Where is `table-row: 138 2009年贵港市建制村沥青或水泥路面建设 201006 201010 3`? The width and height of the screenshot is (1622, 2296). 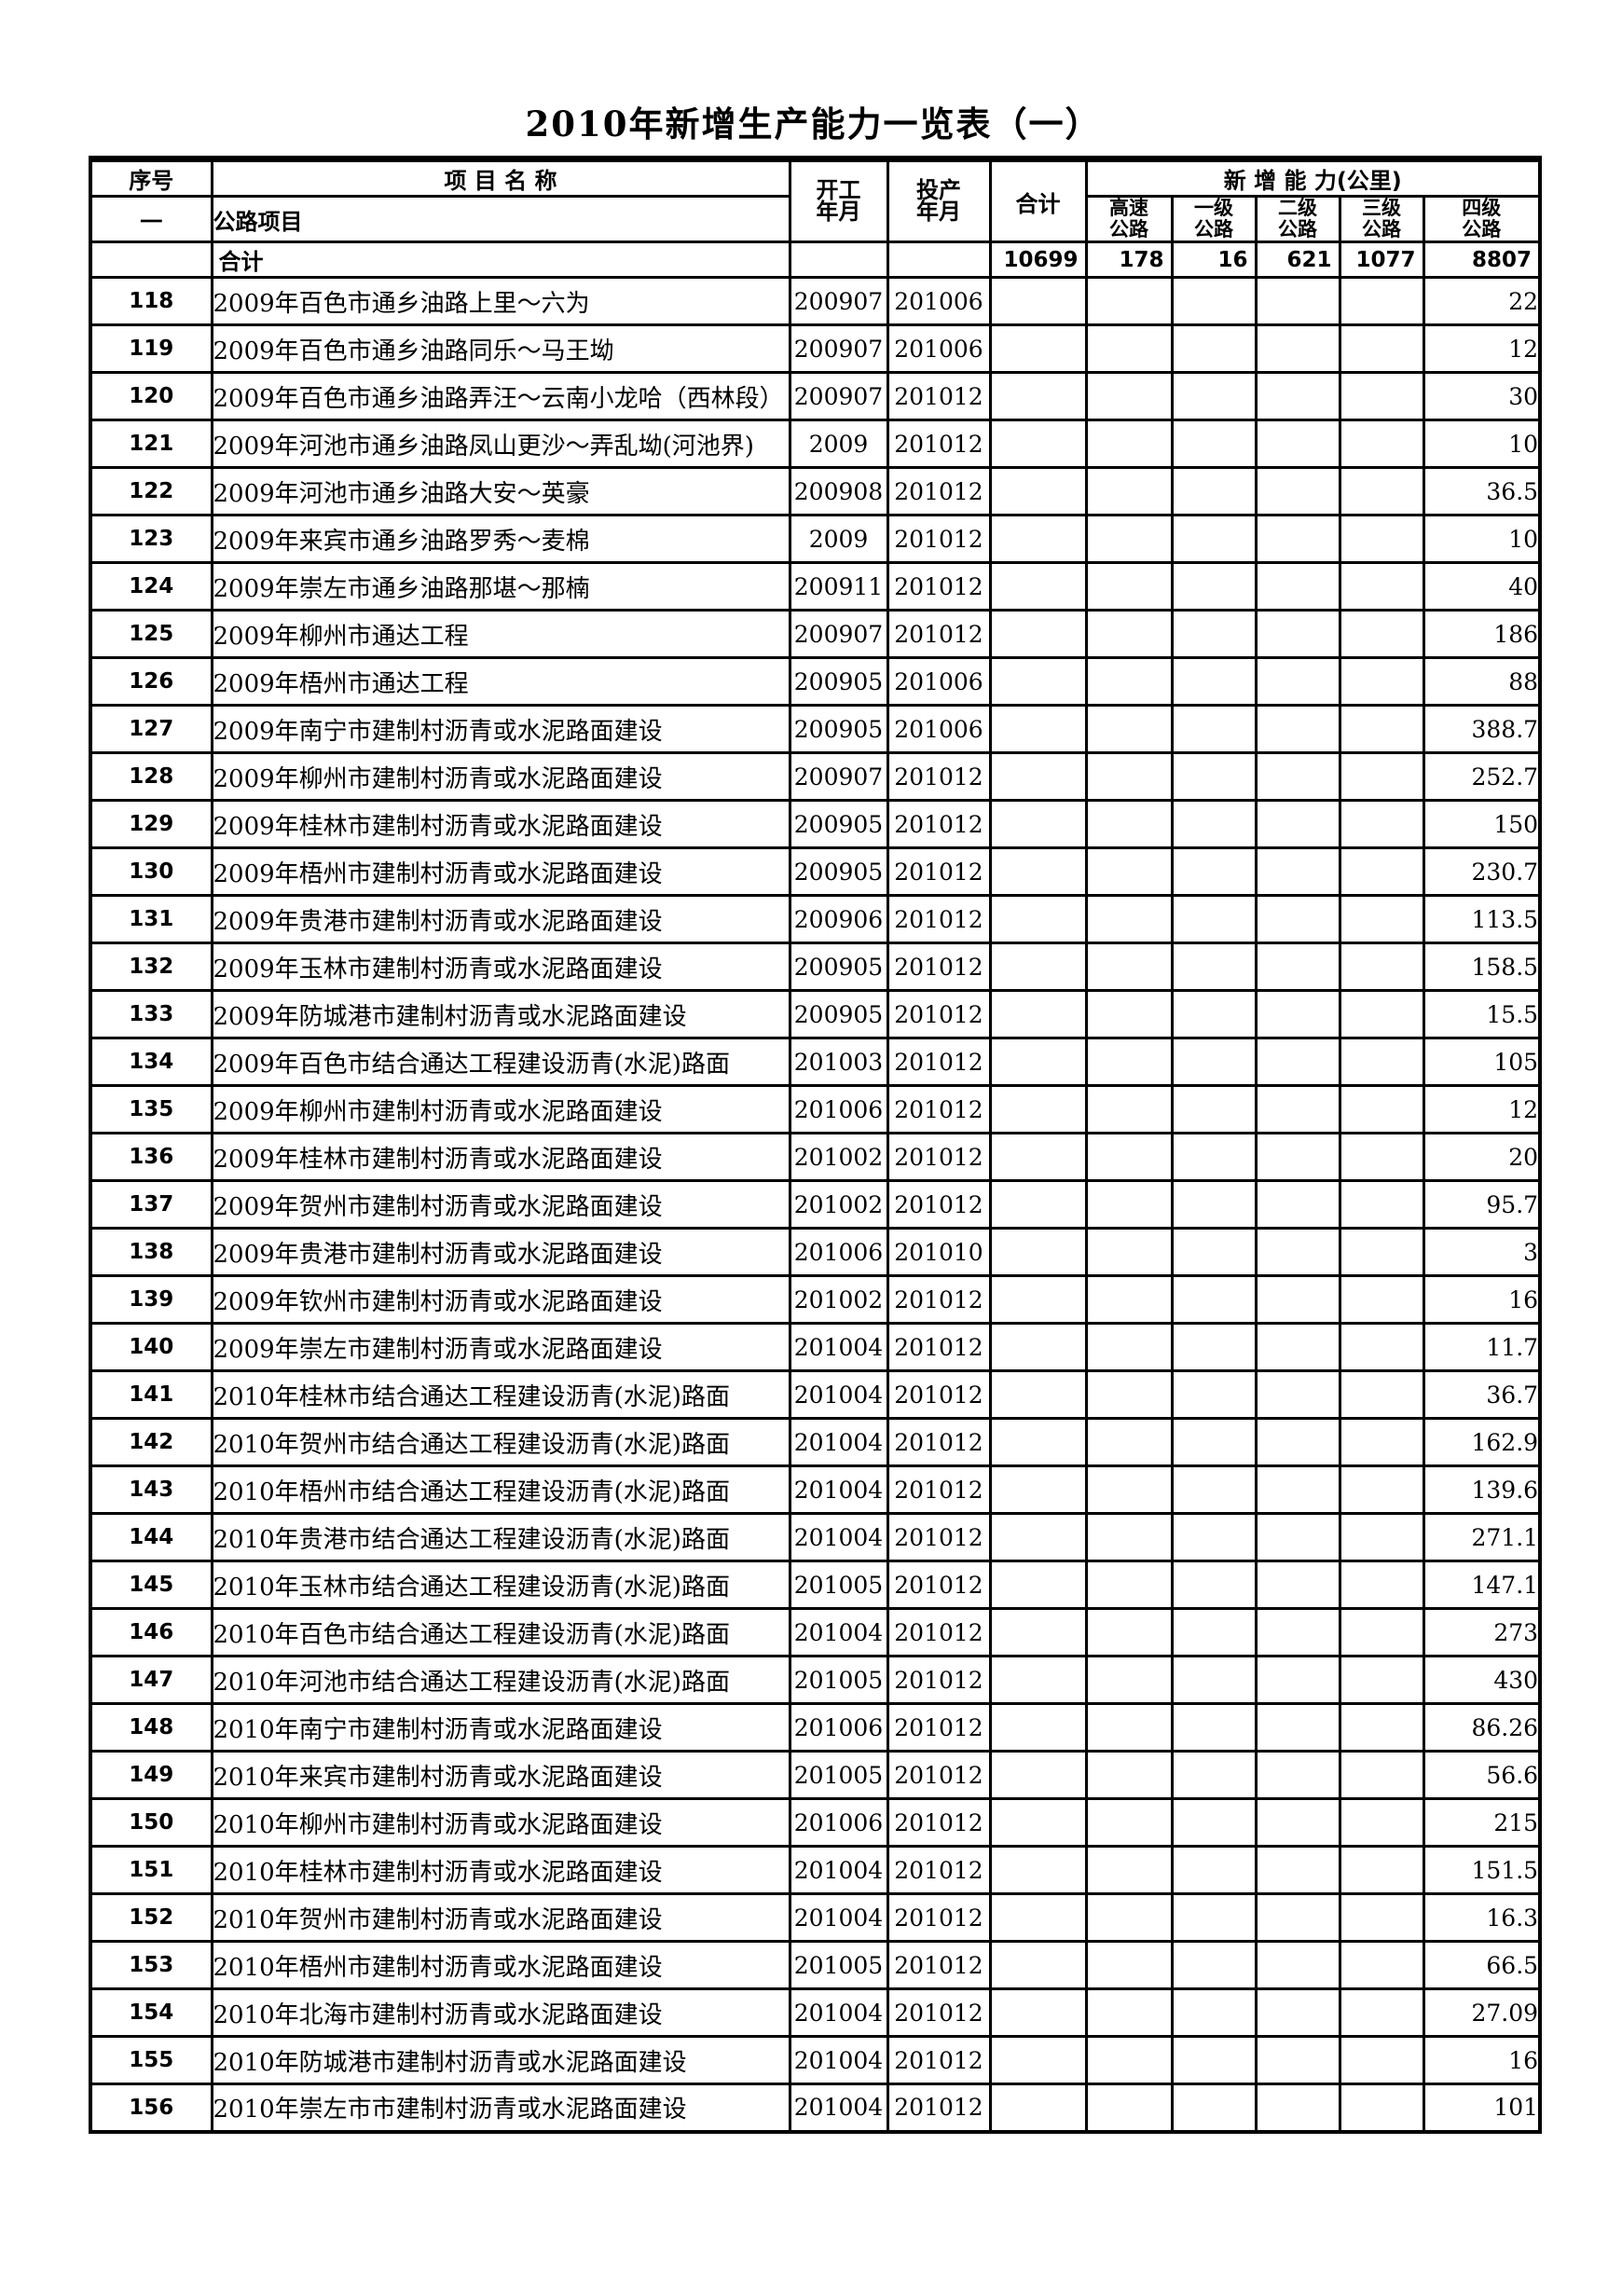 table-row: 138 2009年贵港市建制村沥青或水泥路面建设 201006 201010 3 is located at coordinates (816, 1252).